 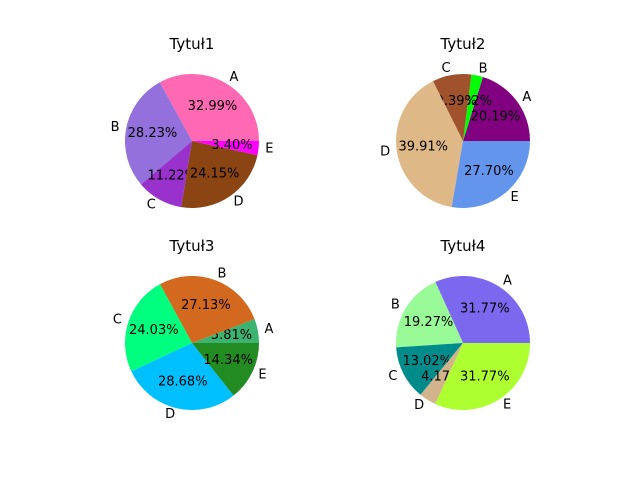 I want to click on slice-percent-label: 39.91%, so click(x=423, y=146).